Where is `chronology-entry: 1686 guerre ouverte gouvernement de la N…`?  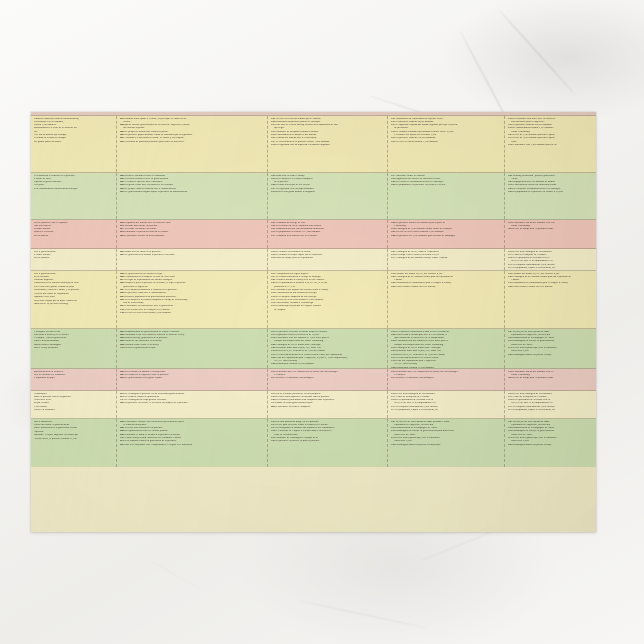 chronology-entry: 1686 guerre ouverte gouvernement de la N… is located at coordinates (154, 125).